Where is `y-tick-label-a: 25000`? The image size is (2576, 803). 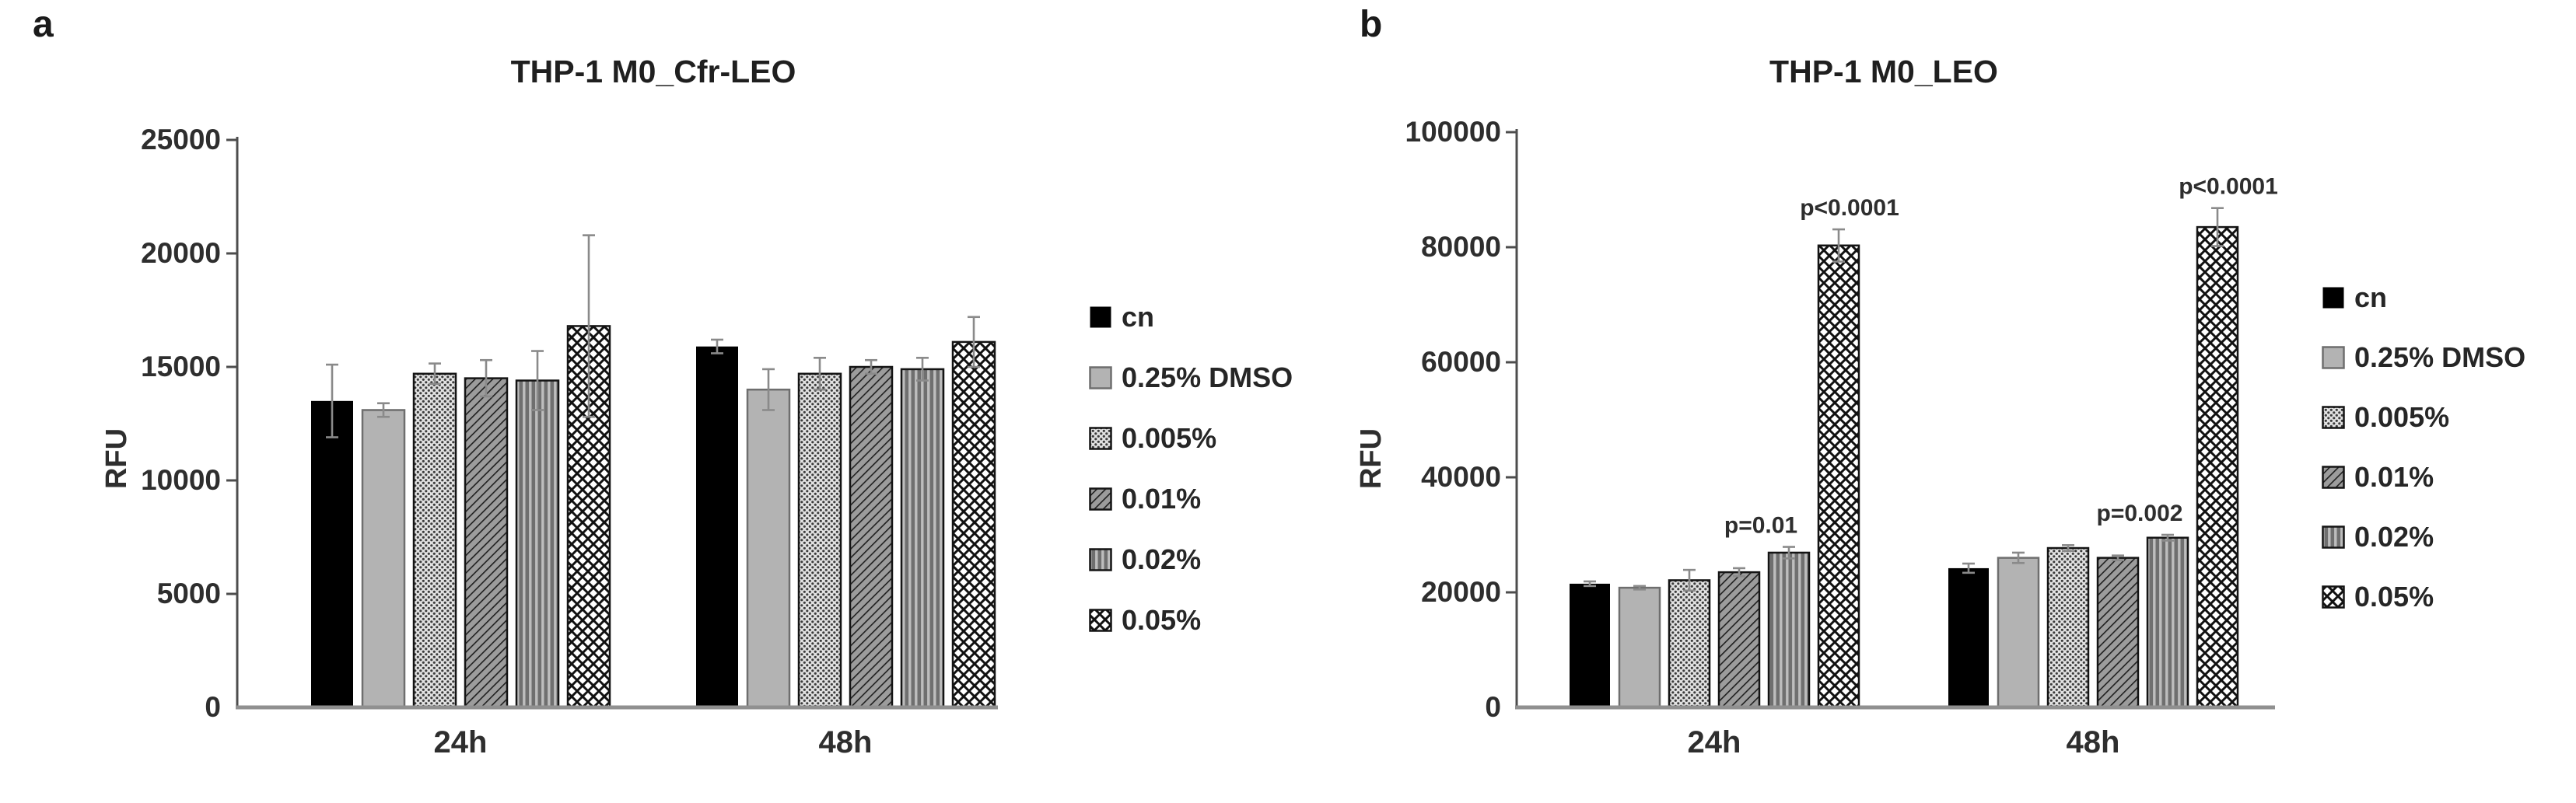
y-tick-label-a: 25000 is located at coordinates (181, 139).